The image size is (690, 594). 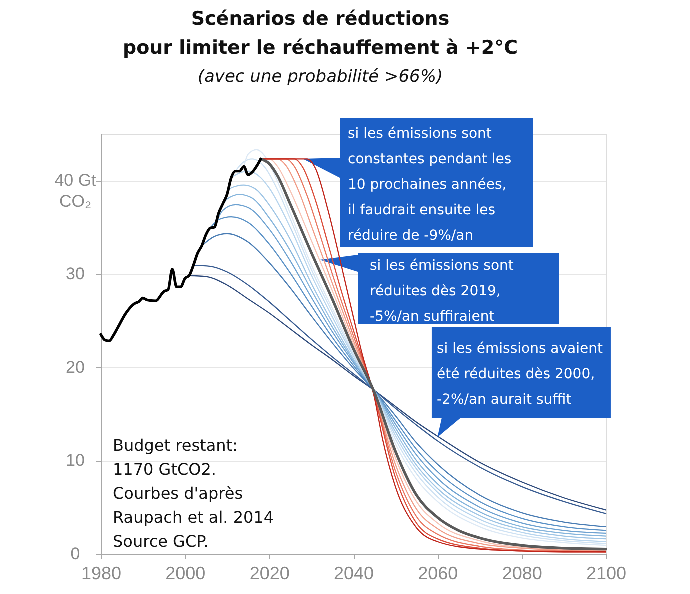 I want to click on chart-subtitle: (avec une probabilité >66%), so click(x=321, y=77).